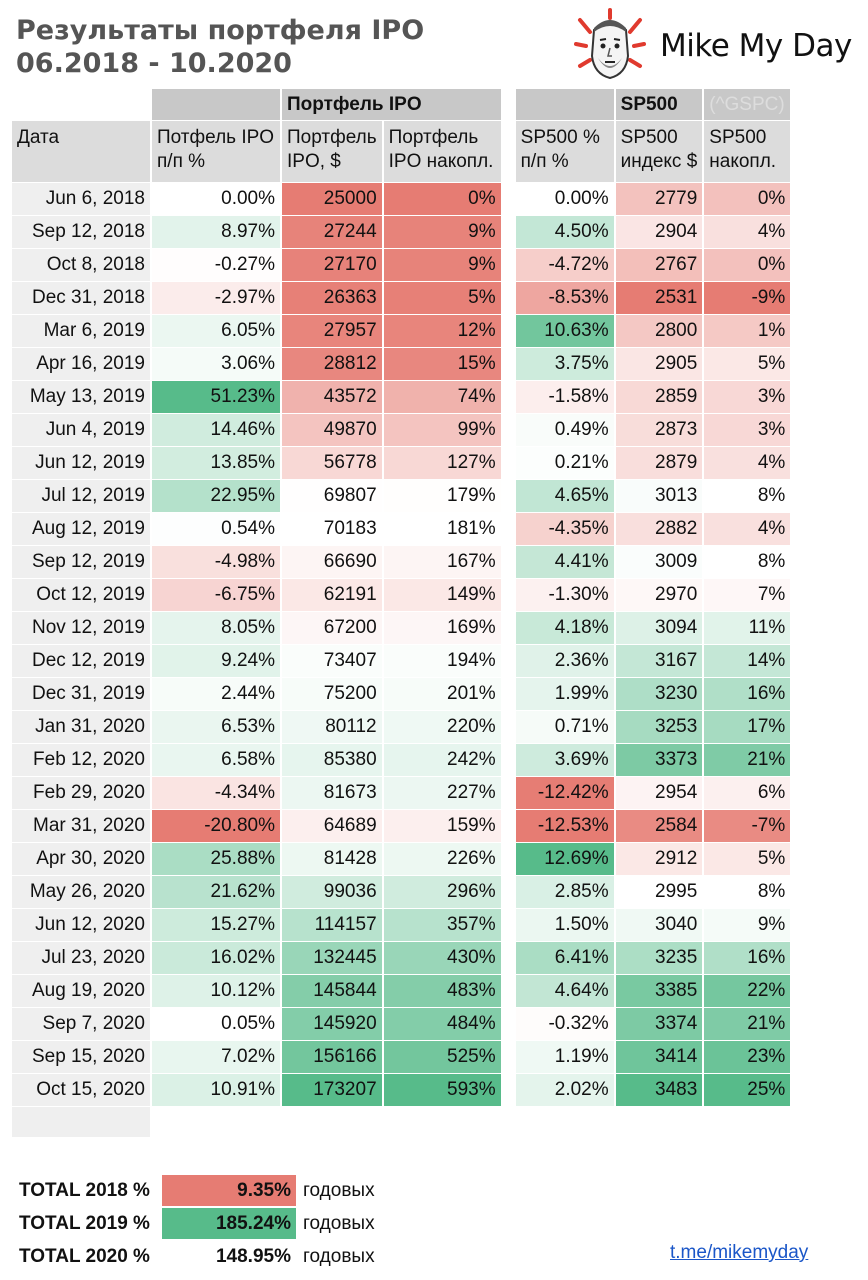  What do you see at coordinates (649, 137) in the screenshot?
I see `column-header-line: SP500` at bounding box center [649, 137].